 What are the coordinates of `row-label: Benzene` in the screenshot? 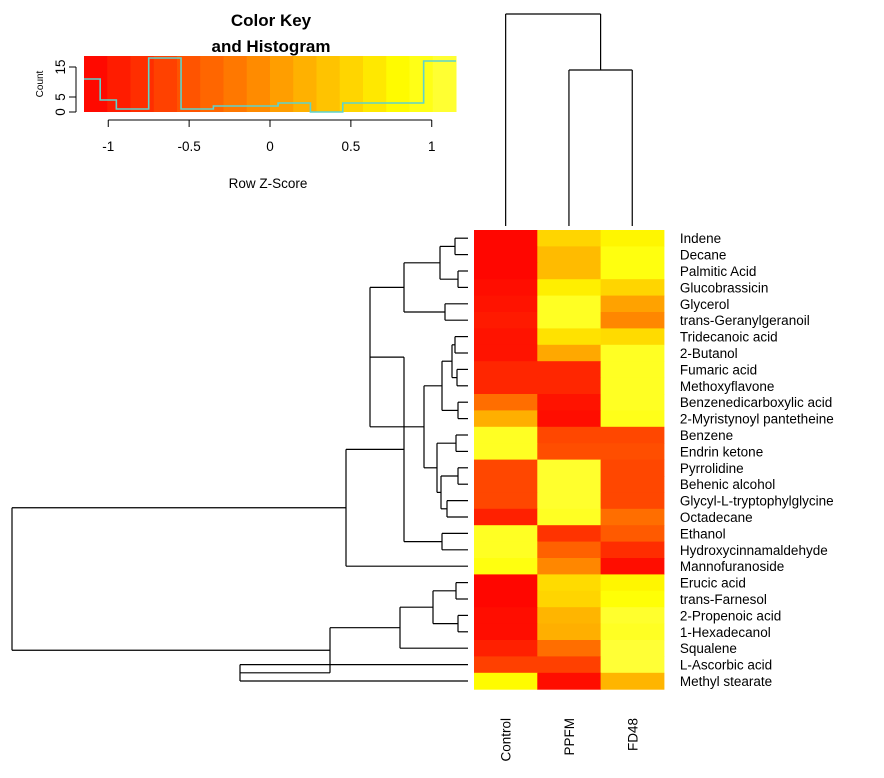 It's located at (706, 435).